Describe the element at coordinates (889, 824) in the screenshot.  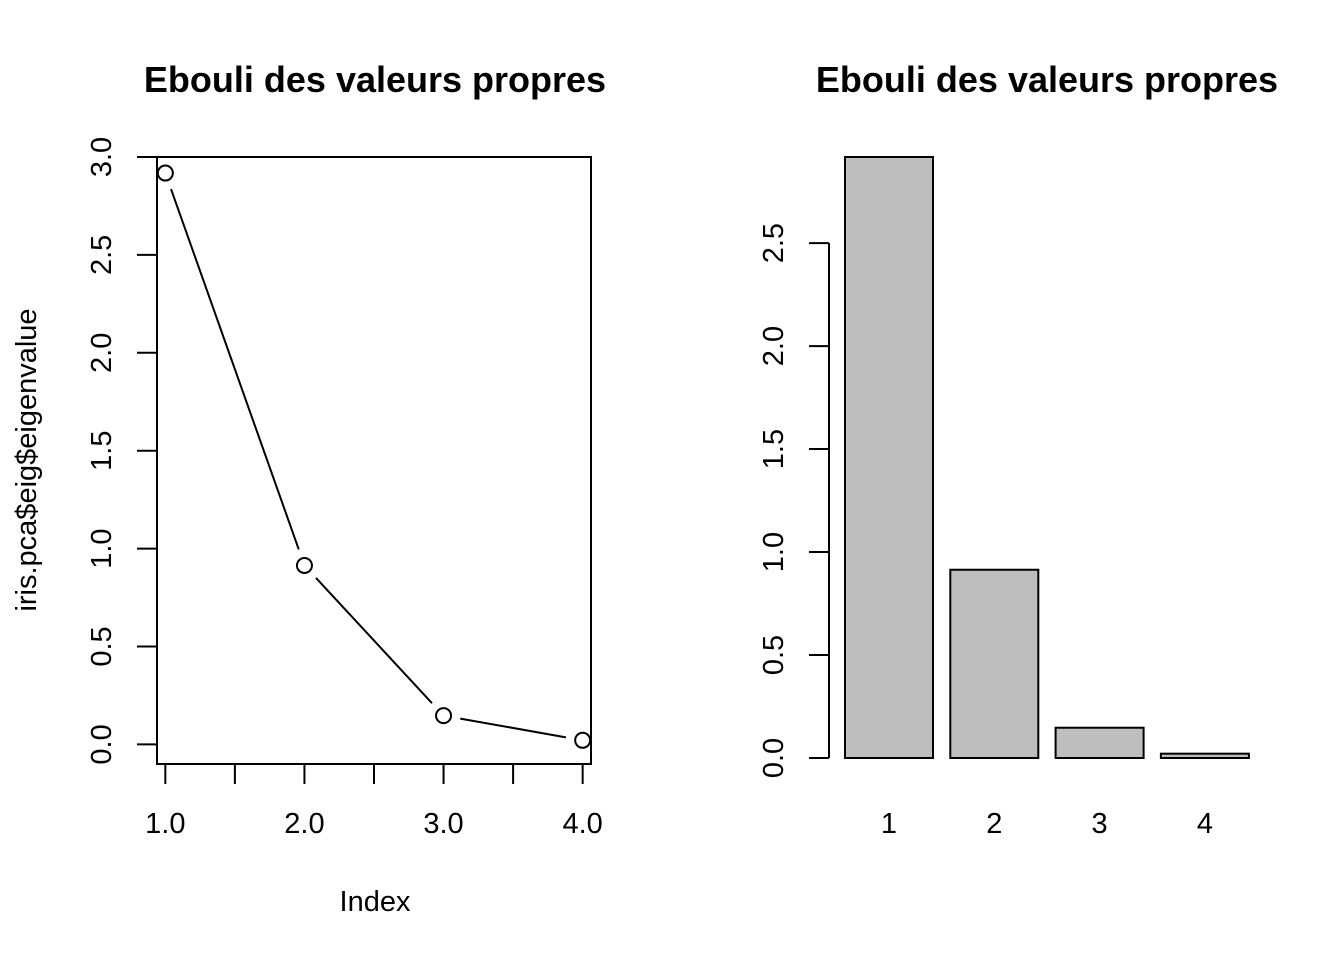
I see `bar-category-label: 1` at that location.